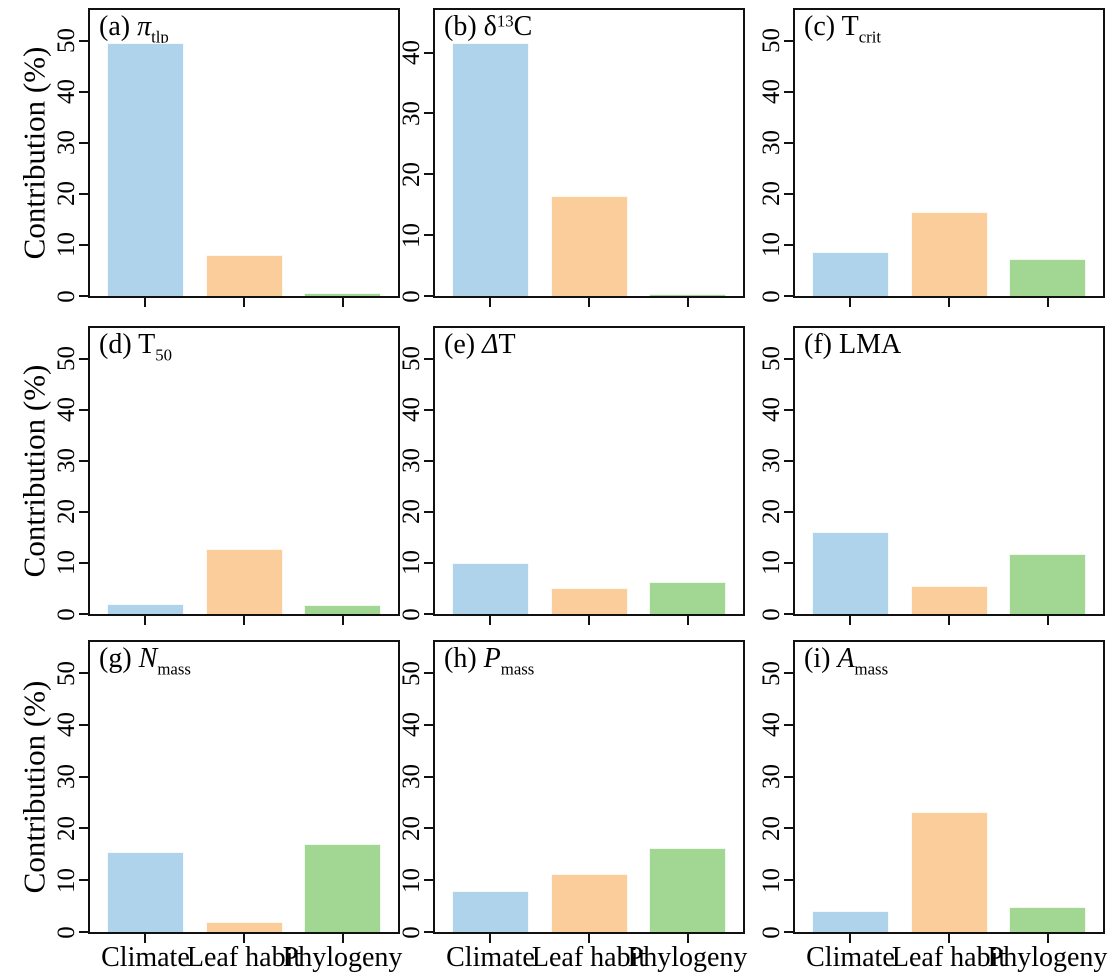  Describe the element at coordinates (507, 344) in the screenshot. I see `title-segment: T` at that location.